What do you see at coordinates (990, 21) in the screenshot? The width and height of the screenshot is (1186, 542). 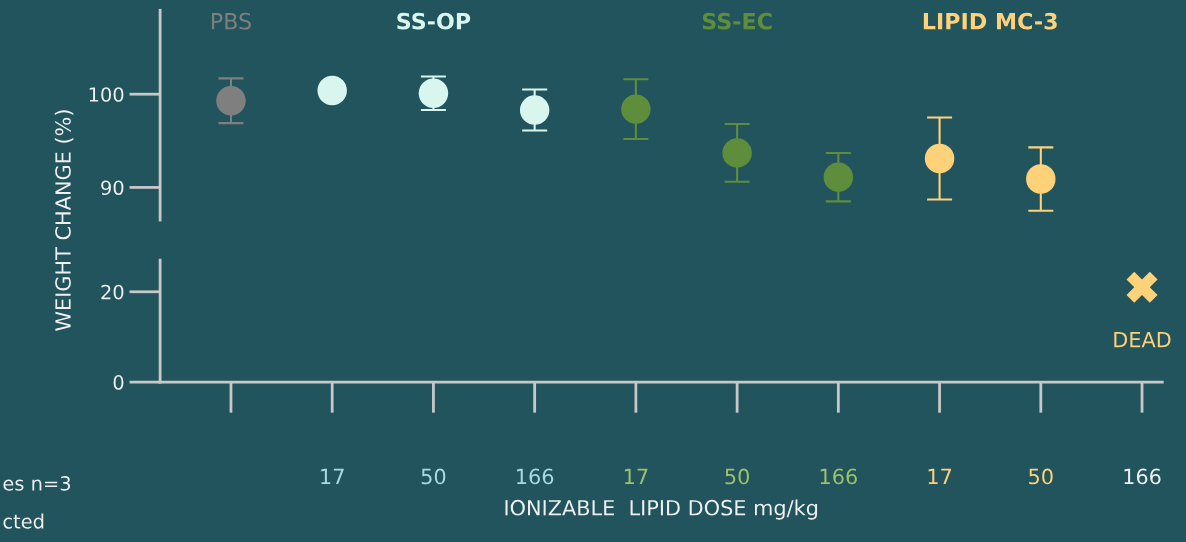 I see `text: LIPID MC-3` at bounding box center [990, 21].